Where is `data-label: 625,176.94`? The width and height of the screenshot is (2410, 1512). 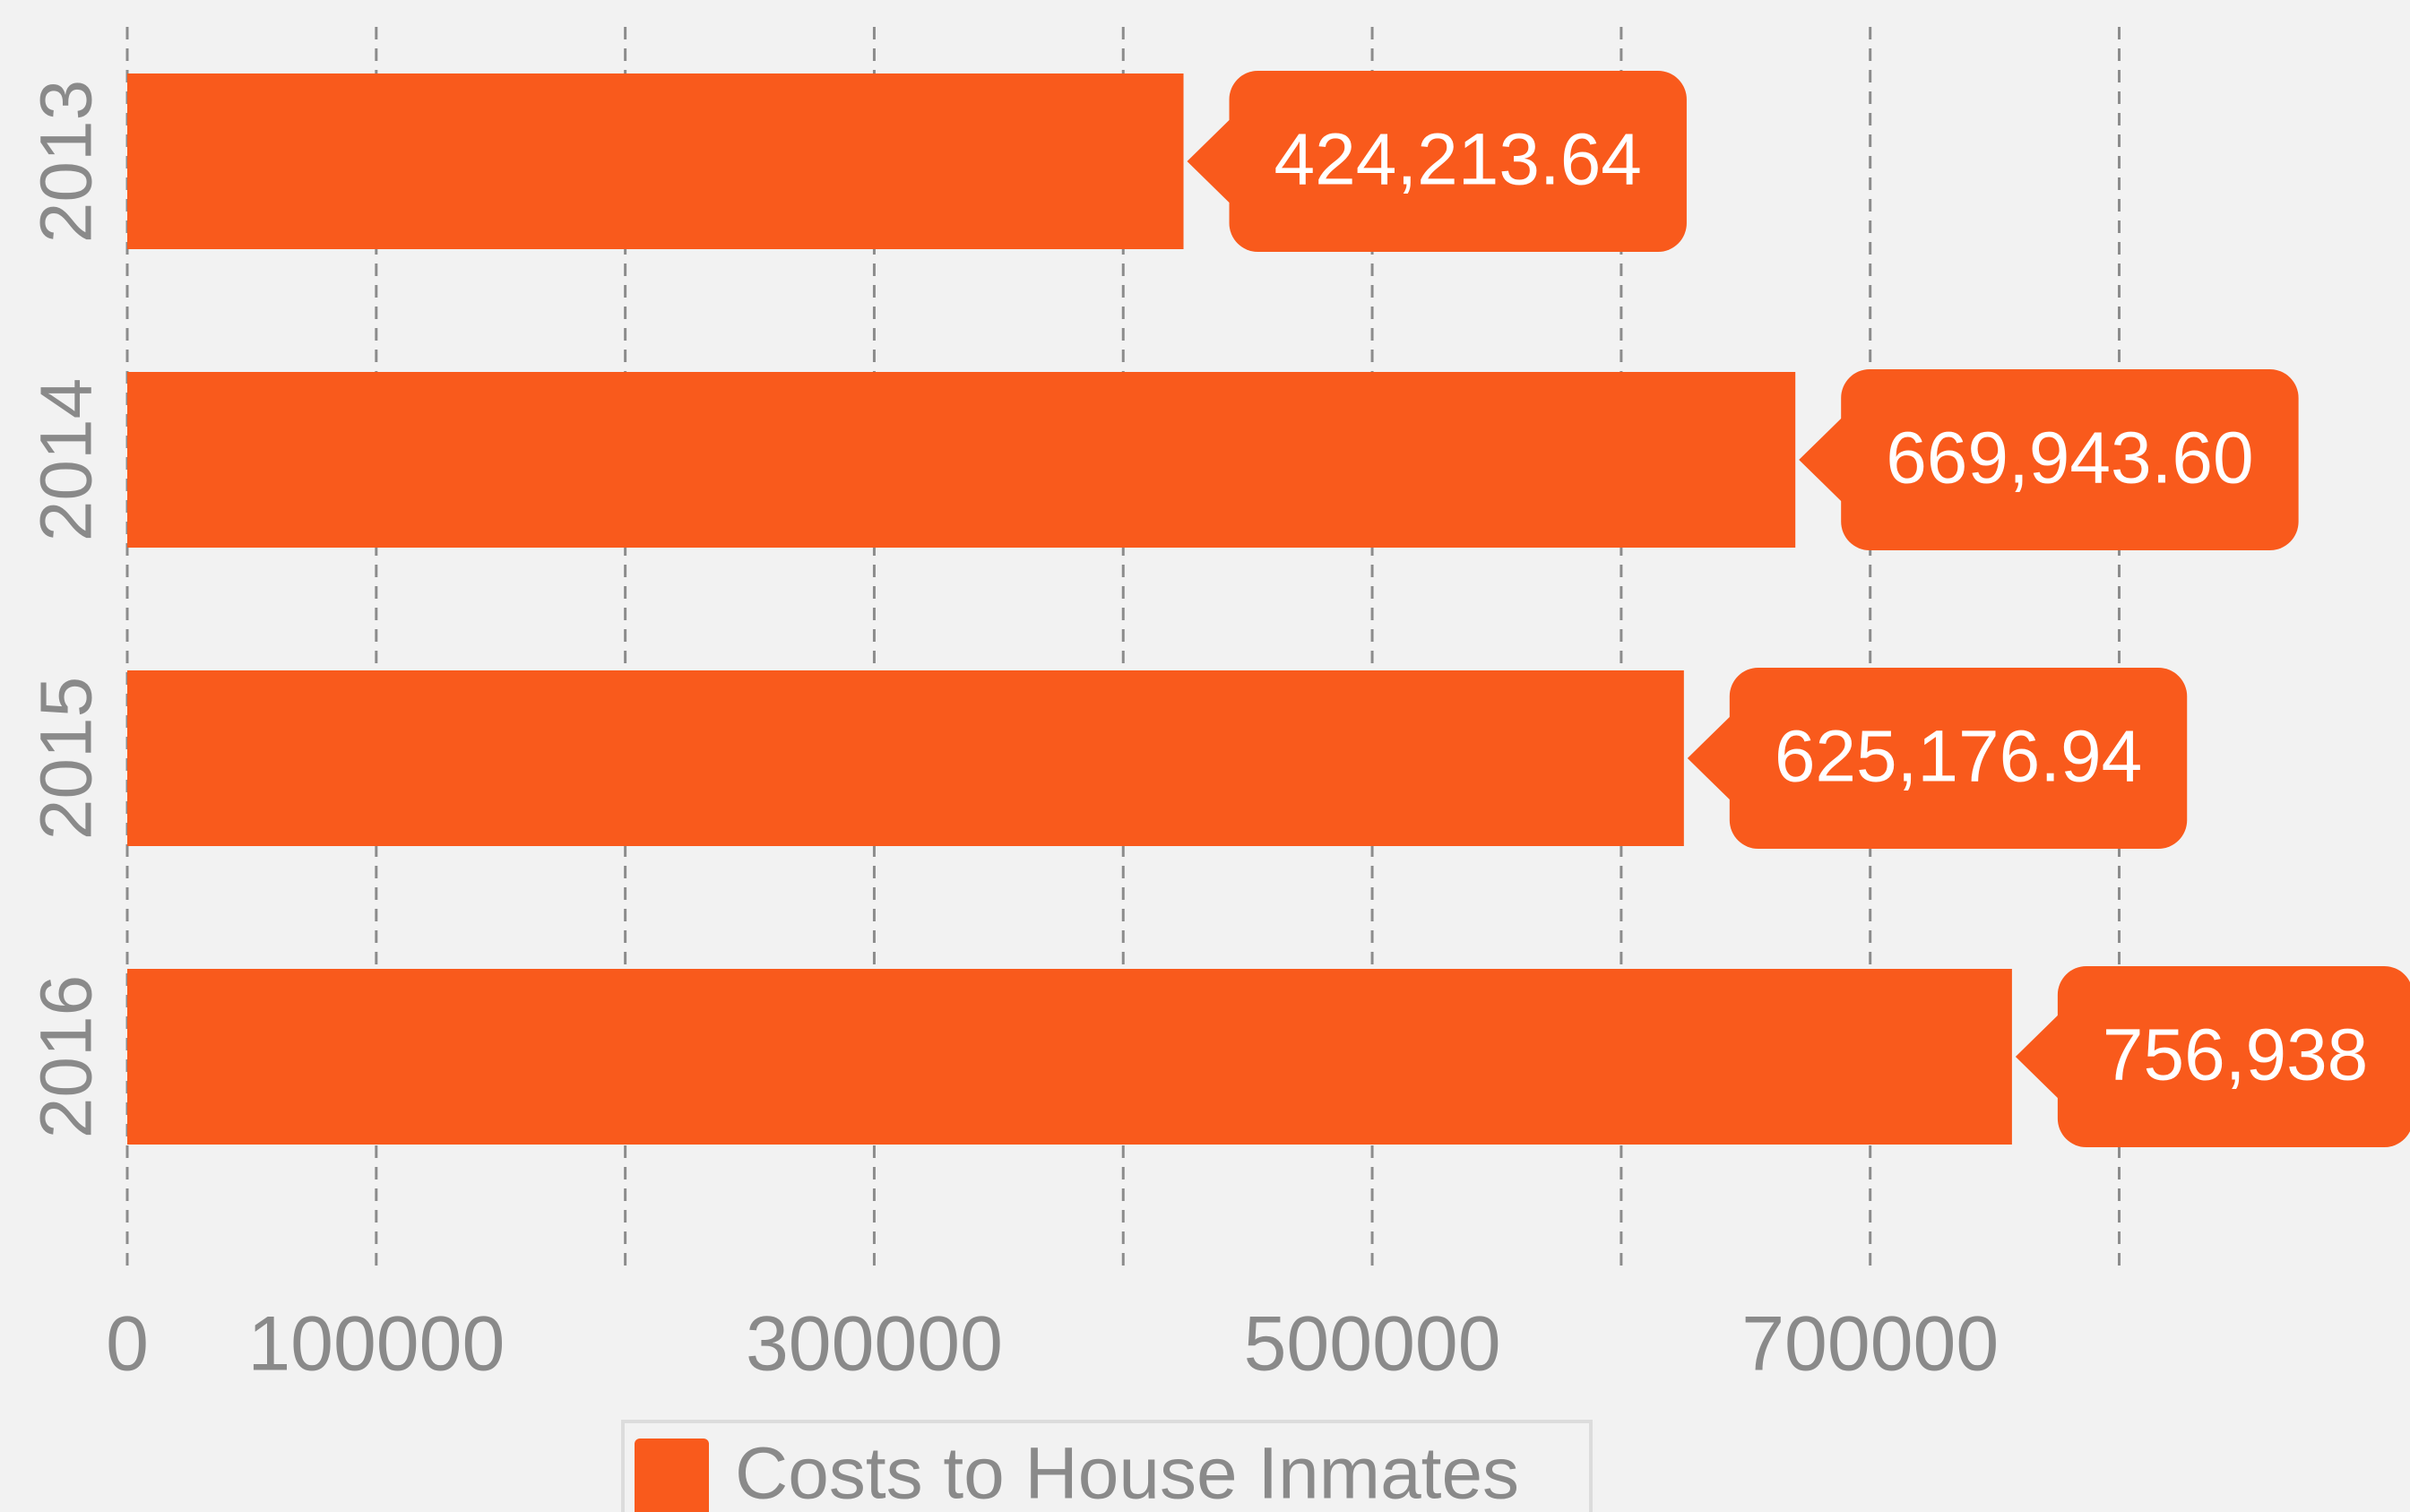 data-label: 625,176.94 is located at coordinates (1938, 758).